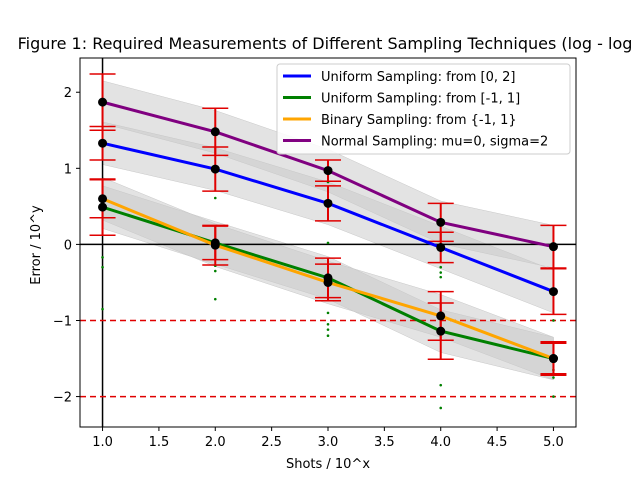 Image resolution: width=640 pixels, height=484 pixels. I want to click on x-tick-label: 5.0, so click(553, 442).